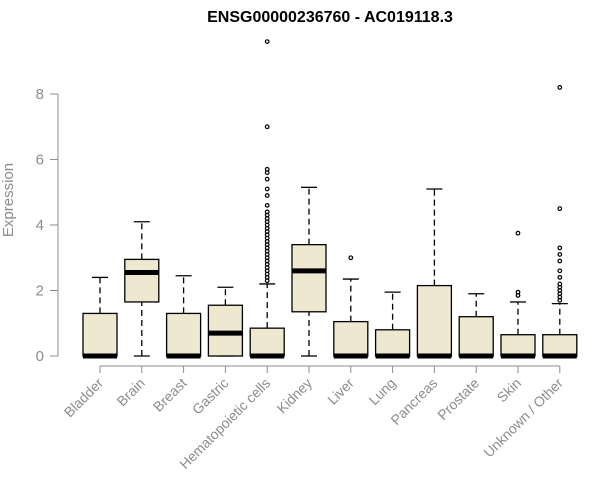  Describe the element at coordinates (170, 395) in the screenshot. I see `x-tick-label: Breast` at that location.